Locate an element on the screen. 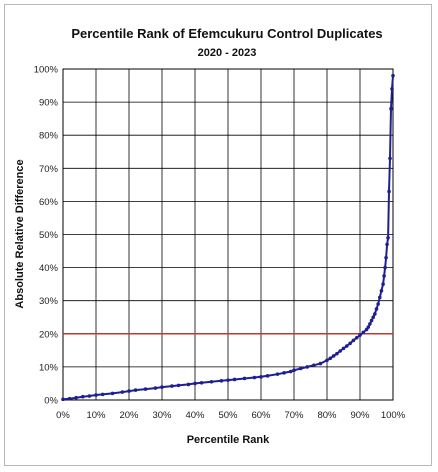 This screenshot has width=438, height=472. y-tick-label: 10% is located at coordinates (49, 367).